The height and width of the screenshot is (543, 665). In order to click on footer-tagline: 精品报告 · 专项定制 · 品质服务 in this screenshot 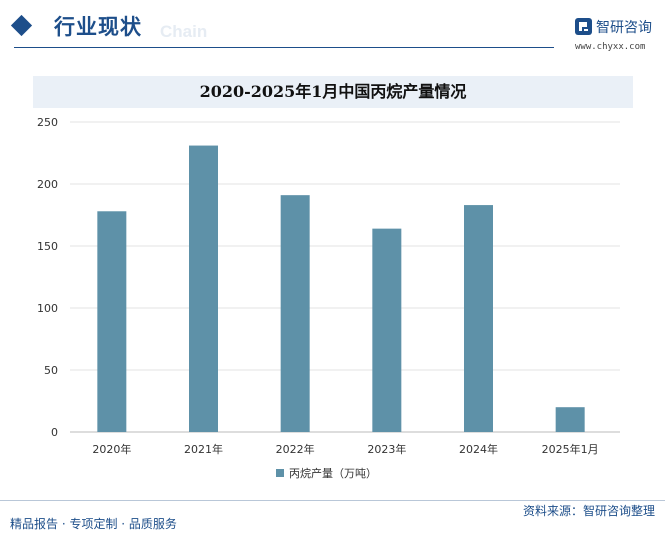, I will do `click(93, 524)`.